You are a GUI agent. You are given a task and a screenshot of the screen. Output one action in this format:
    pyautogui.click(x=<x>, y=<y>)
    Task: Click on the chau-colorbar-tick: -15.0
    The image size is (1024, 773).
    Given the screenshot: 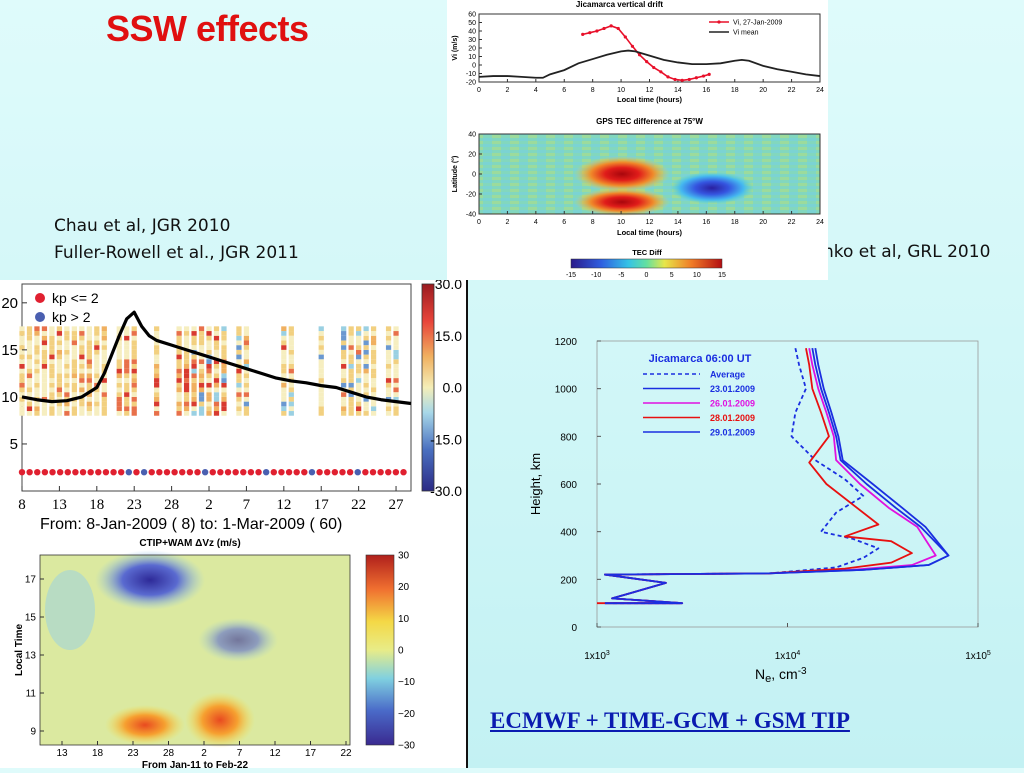 What is the action you would take?
    pyautogui.click(x=446, y=439)
    